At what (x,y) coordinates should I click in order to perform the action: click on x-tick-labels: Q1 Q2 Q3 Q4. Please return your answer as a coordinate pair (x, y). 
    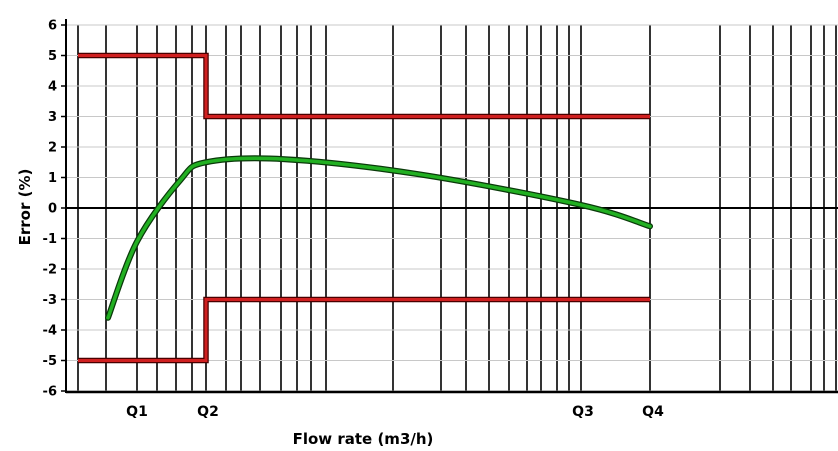
    Looking at the image, I should click on (395, 412).